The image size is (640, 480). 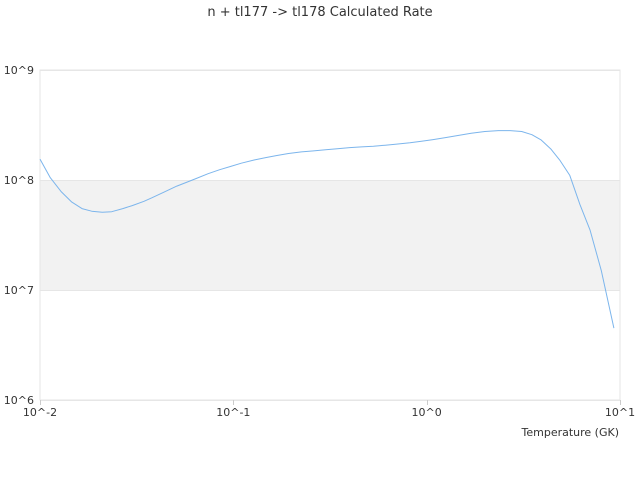 I want to click on chart-title: n + tl177 -> tl178 Calculated Rate, so click(x=319, y=12).